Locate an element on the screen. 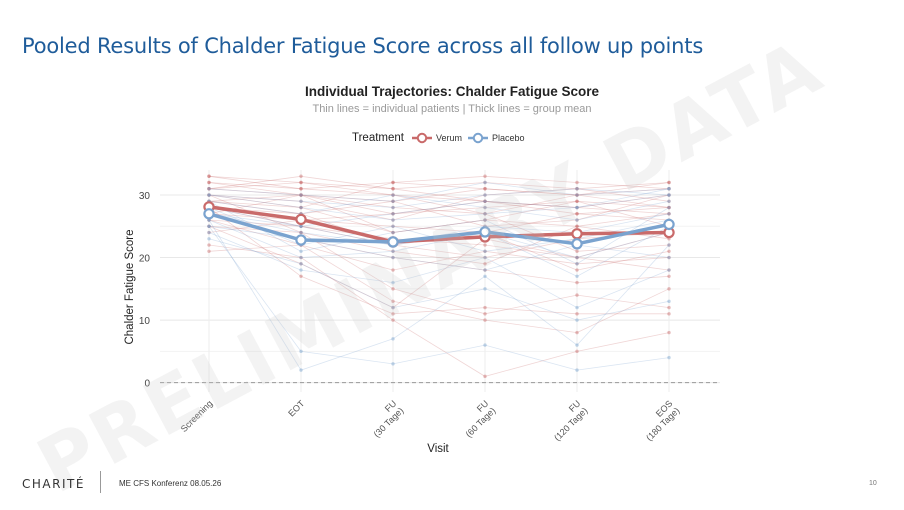 The height and width of the screenshot is (510, 904). x-tick-label: EOT is located at coordinates (296, 408).